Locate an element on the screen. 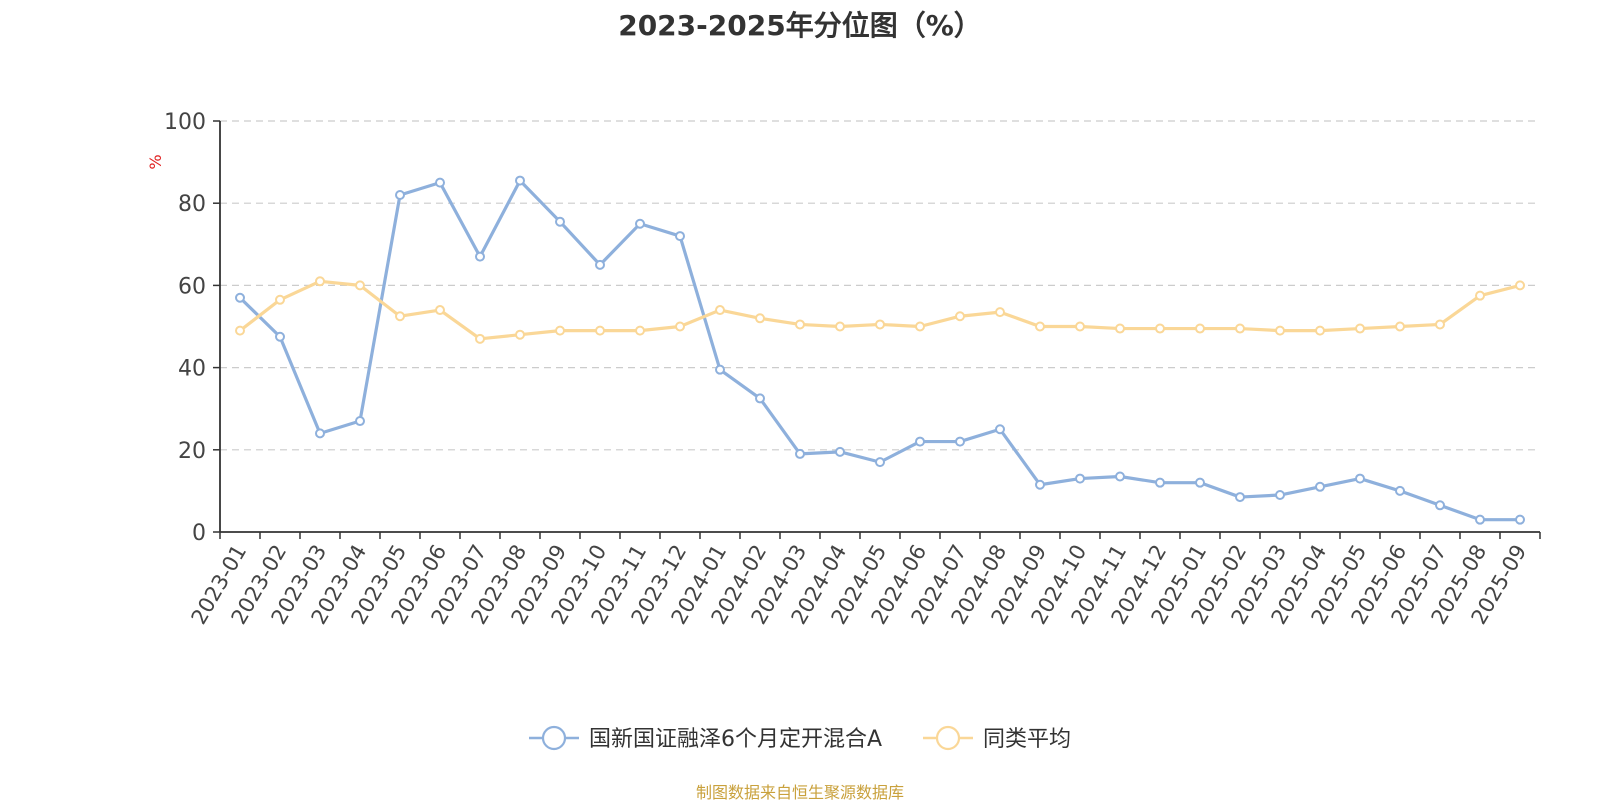 The height and width of the screenshot is (803, 1600). y-axis-label: % is located at coordinates (155, 161).